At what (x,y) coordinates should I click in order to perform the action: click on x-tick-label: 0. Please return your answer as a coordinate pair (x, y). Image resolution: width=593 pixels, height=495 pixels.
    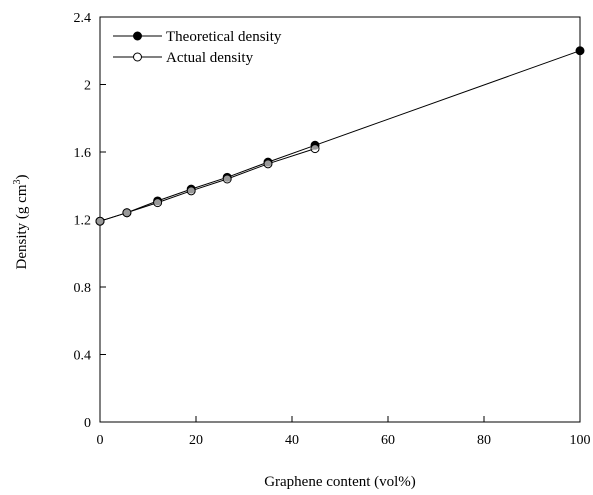
    Looking at the image, I should click on (100, 440).